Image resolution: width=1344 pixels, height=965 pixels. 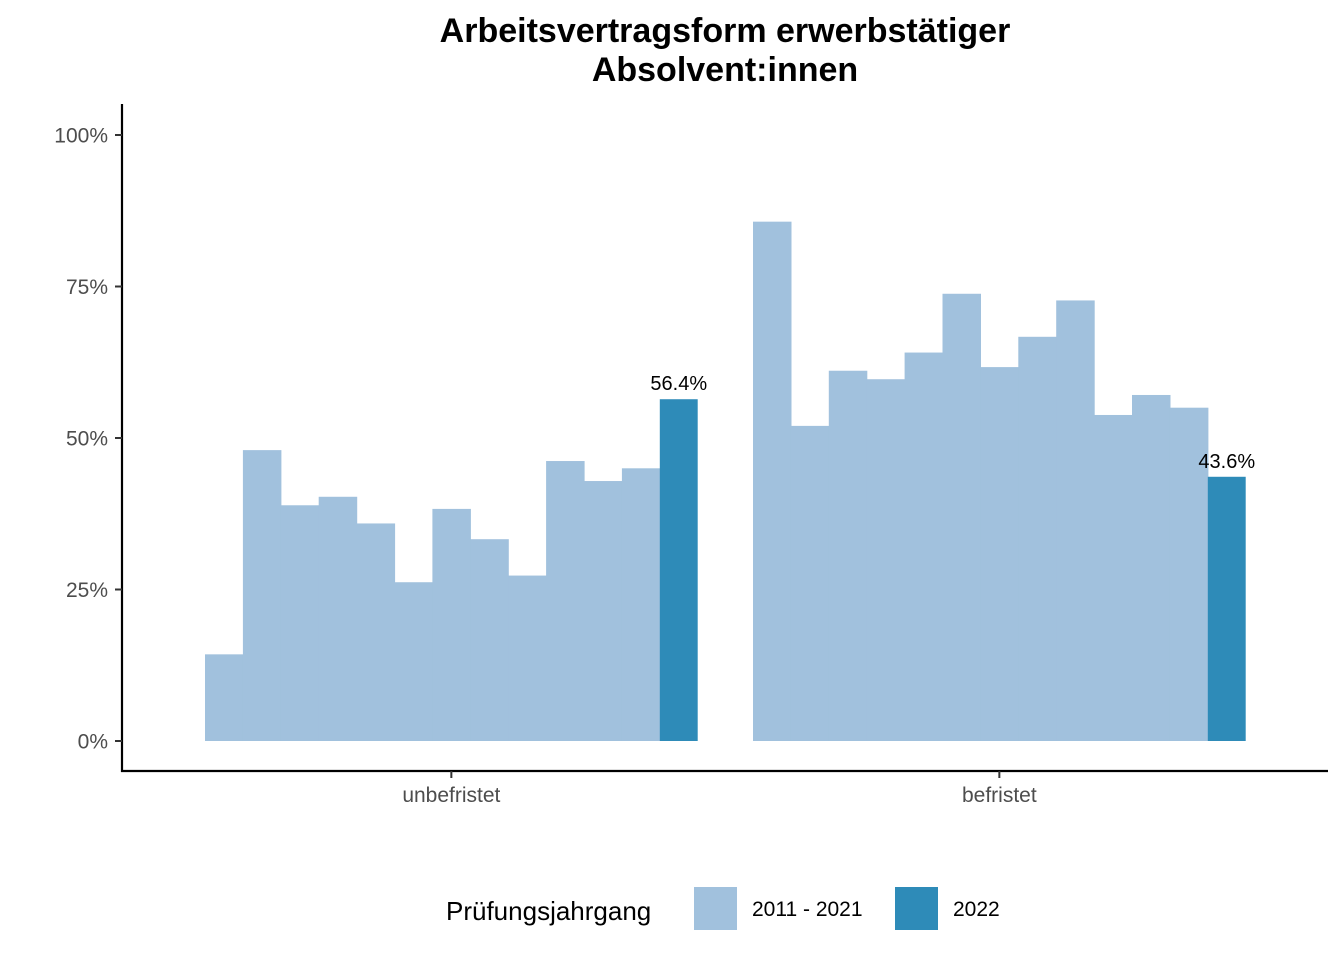 What do you see at coordinates (916, 908) in the screenshot?
I see `legend-key-2022` at bounding box center [916, 908].